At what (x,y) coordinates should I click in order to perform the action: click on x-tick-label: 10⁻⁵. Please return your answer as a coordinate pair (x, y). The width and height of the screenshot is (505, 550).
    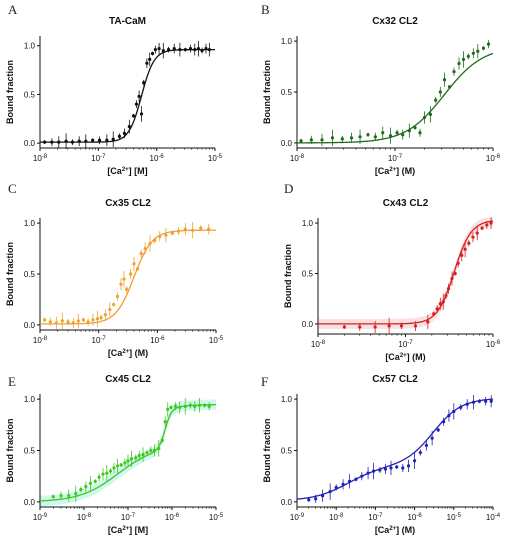
    Looking at the image, I should click on (454, 517).